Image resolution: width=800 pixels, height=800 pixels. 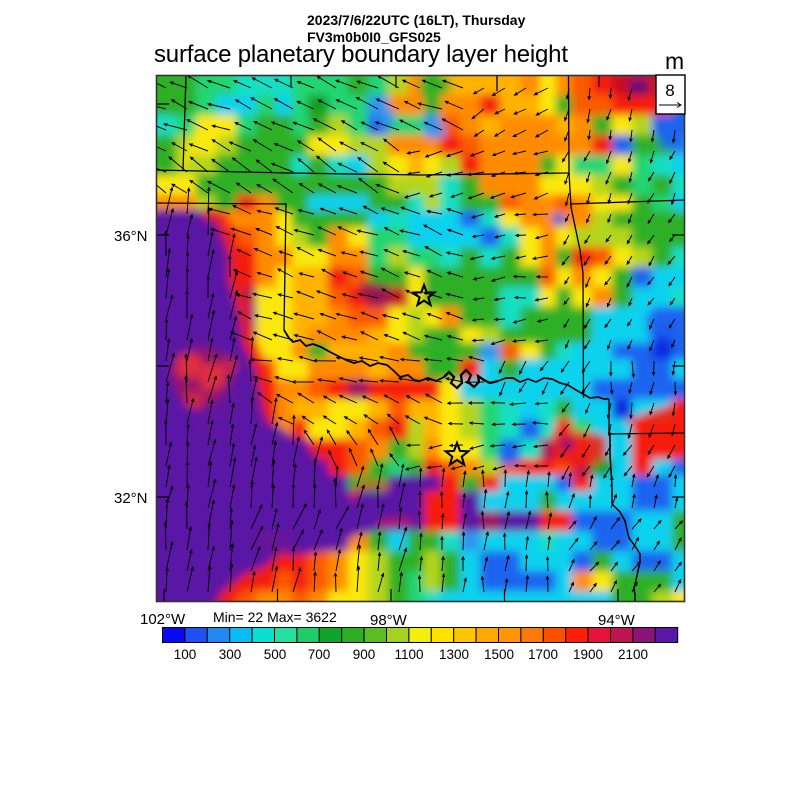 I want to click on svg-text: 1700, so click(x=543, y=654).